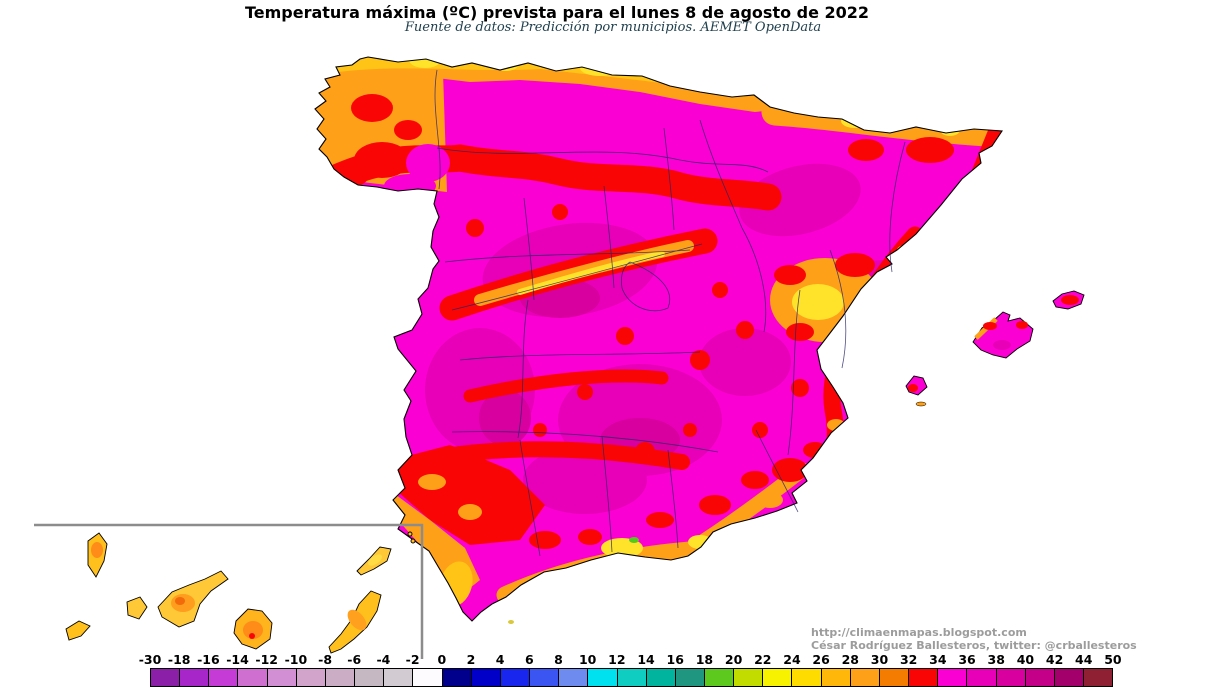 The width and height of the screenshot is (1228, 691). What do you see at coordinates (908, 659) in the screenshot?
I see `legend-tick-label: 32` at bounding box center [908, 659].